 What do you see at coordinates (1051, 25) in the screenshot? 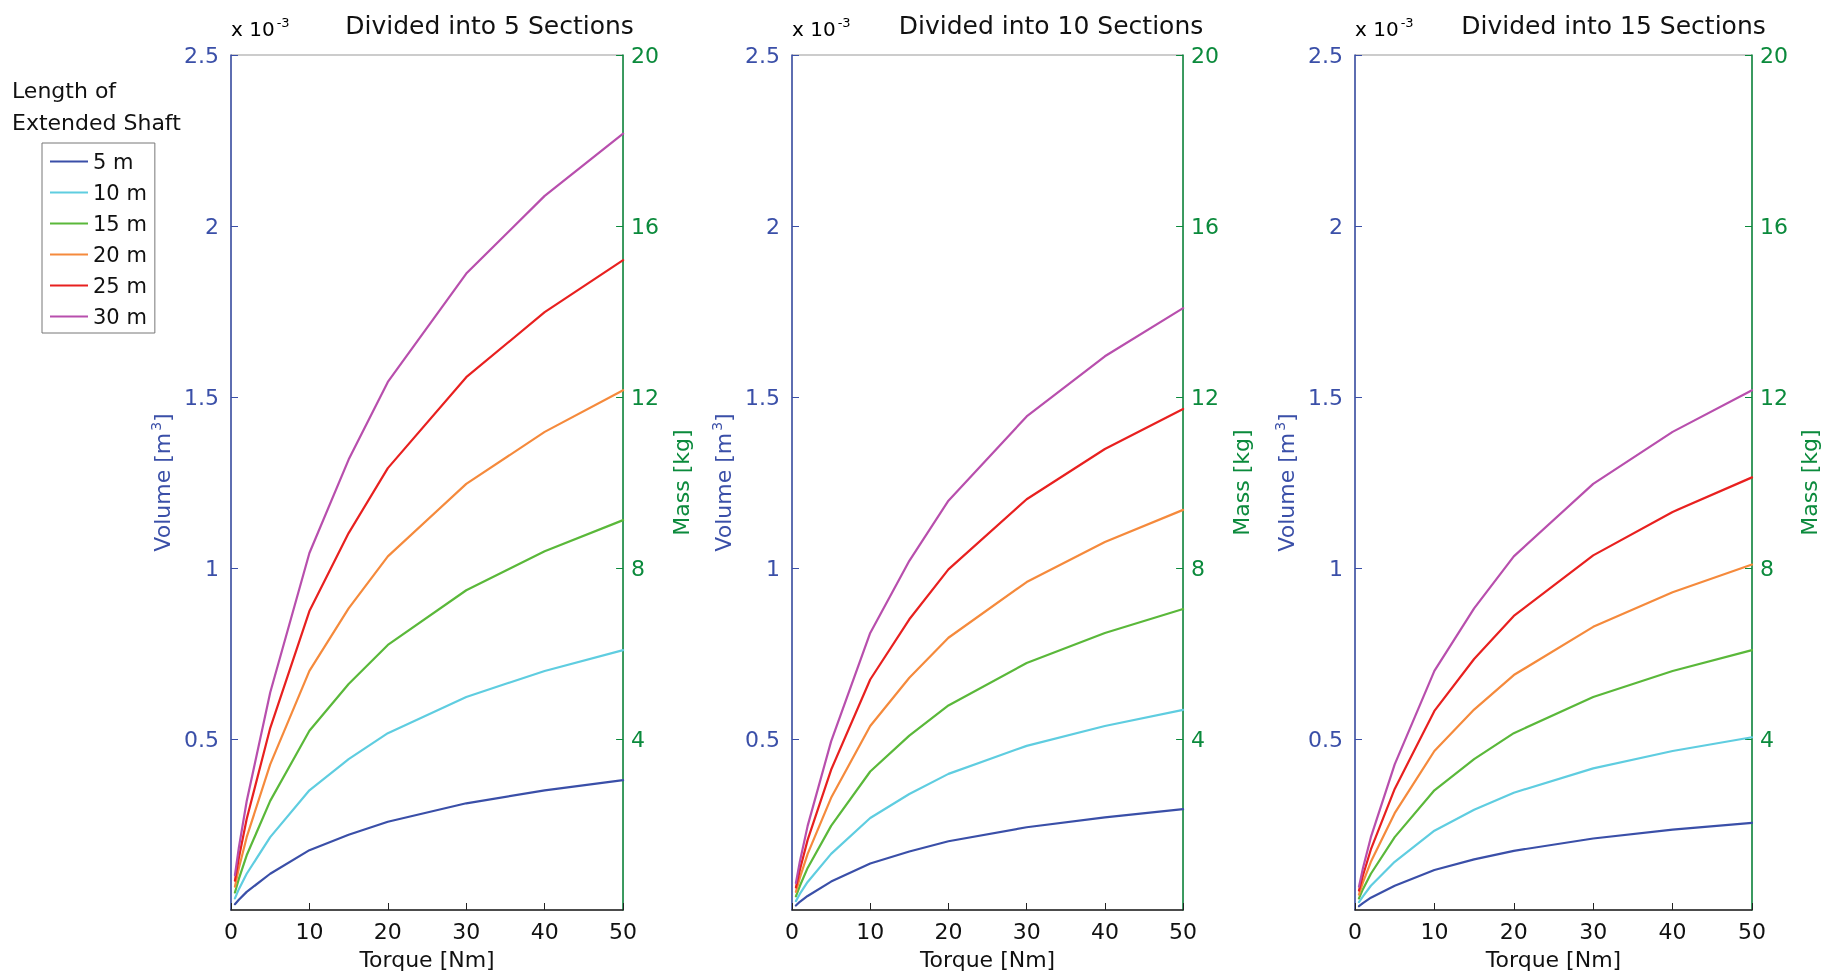
I see `chart-title: Divided into 10 Sections` at bounding box center [1051, 25].